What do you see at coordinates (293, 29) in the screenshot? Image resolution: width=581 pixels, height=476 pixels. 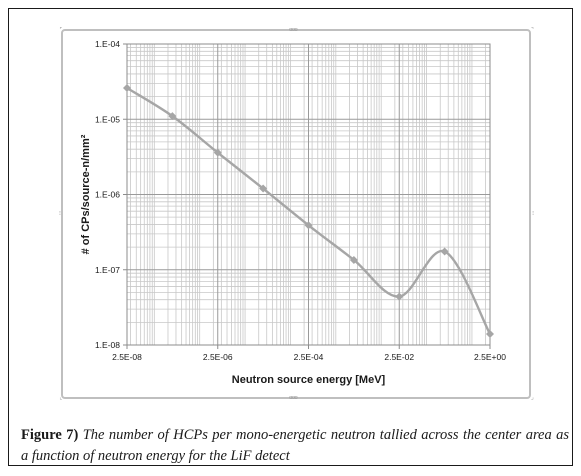 I see `resize-handle-top: ▫▫▫` at bounding box center [293, 29].